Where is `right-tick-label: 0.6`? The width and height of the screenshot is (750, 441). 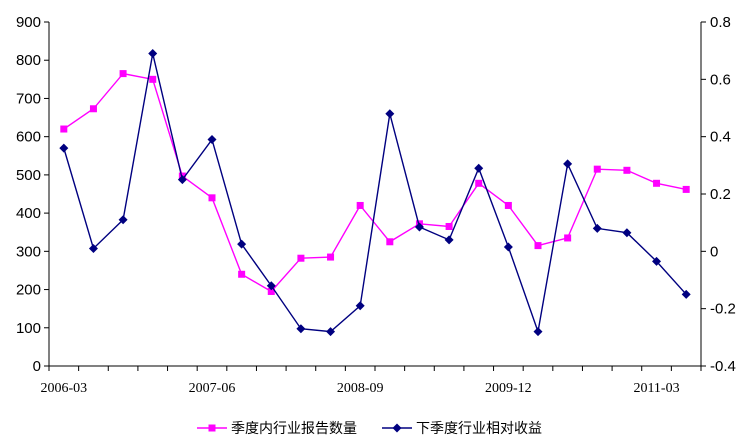 right-tick-label: 0.6 is located at coordinates (720, 79).